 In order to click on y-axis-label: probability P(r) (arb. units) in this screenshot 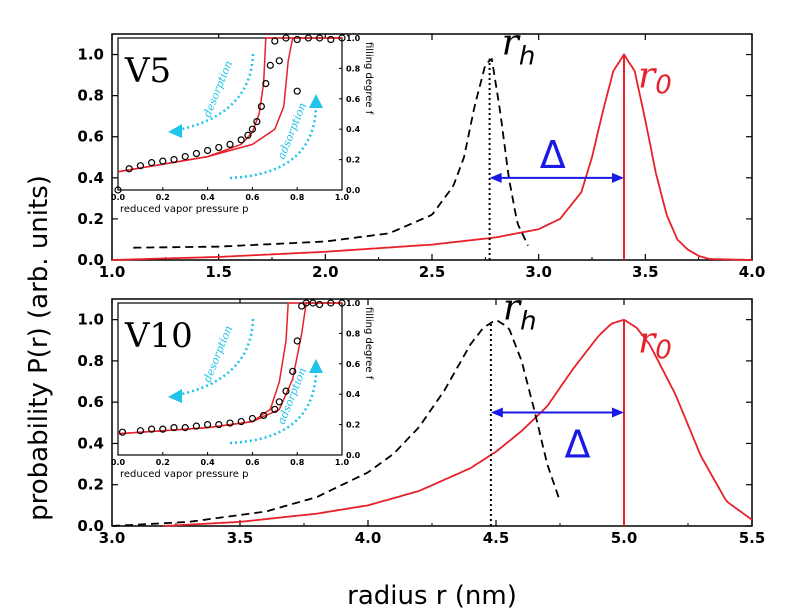, I will do `click(39, 348)`.